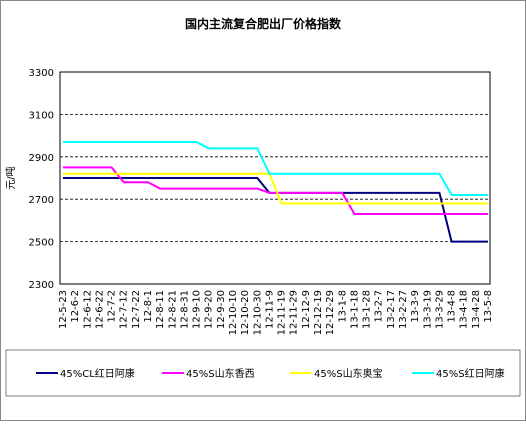 This screenshot has width=526, height=425. I want to click on x-tick-label: 12-7-2, so click(112, 306).